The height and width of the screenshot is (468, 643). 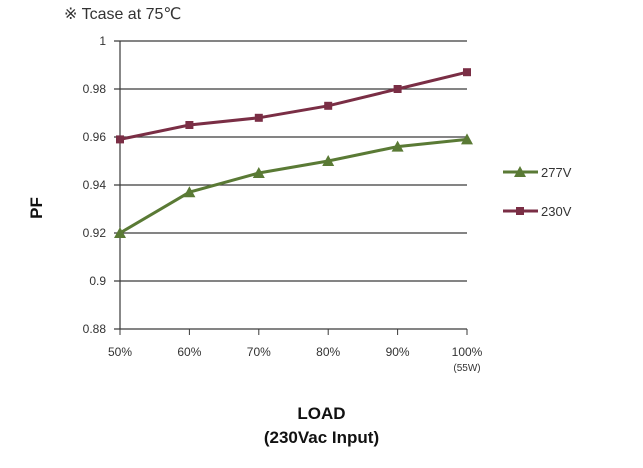 I want to click on y-tick-label: 0.9, so click(x=97, y=281).